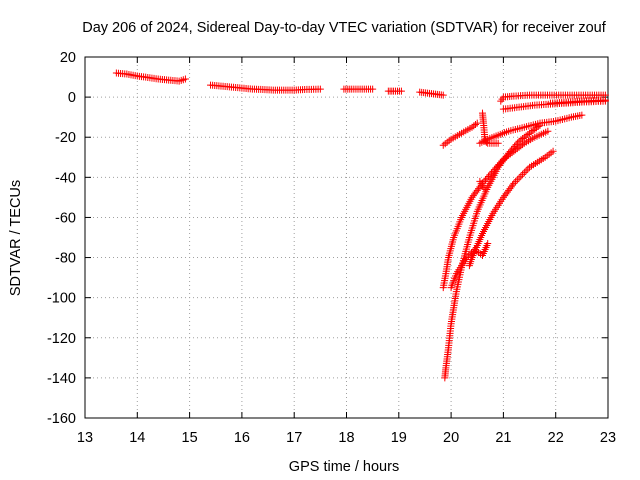 This screenshot has width=640, height=480. Describe the element at coordinates (608, 438) in the screenshot. I see `x-tick-label: 23` at that location.